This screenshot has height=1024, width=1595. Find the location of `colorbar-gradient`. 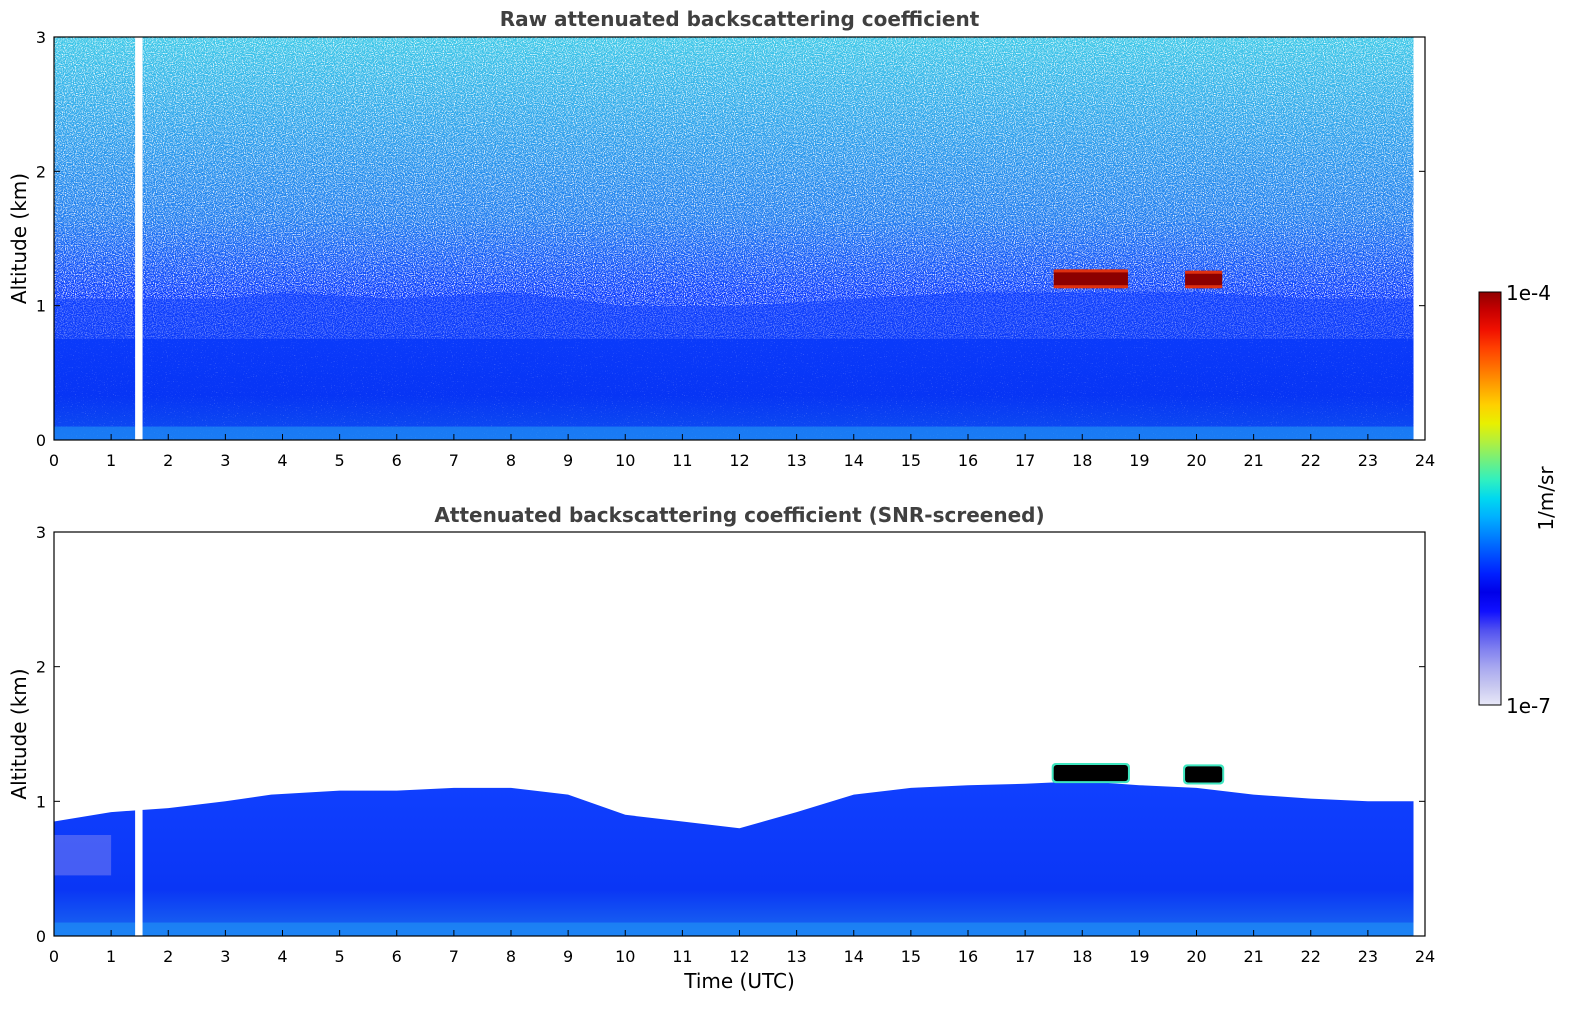

colorbar-gradient is located at coordinates (1490, 498).